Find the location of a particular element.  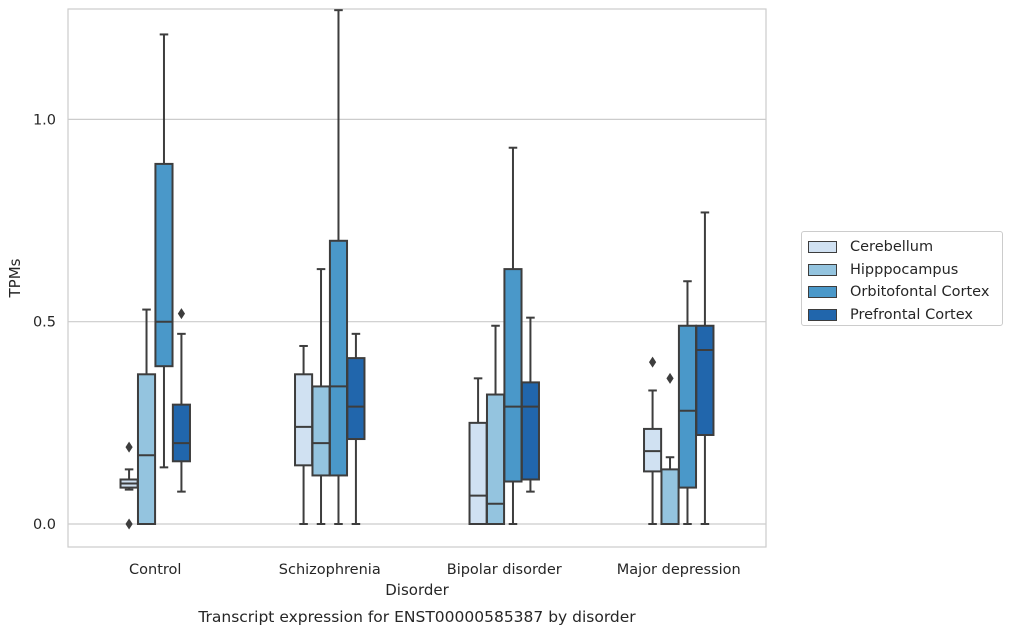

x-tick-label: Control is located at coordinates (155, 570).